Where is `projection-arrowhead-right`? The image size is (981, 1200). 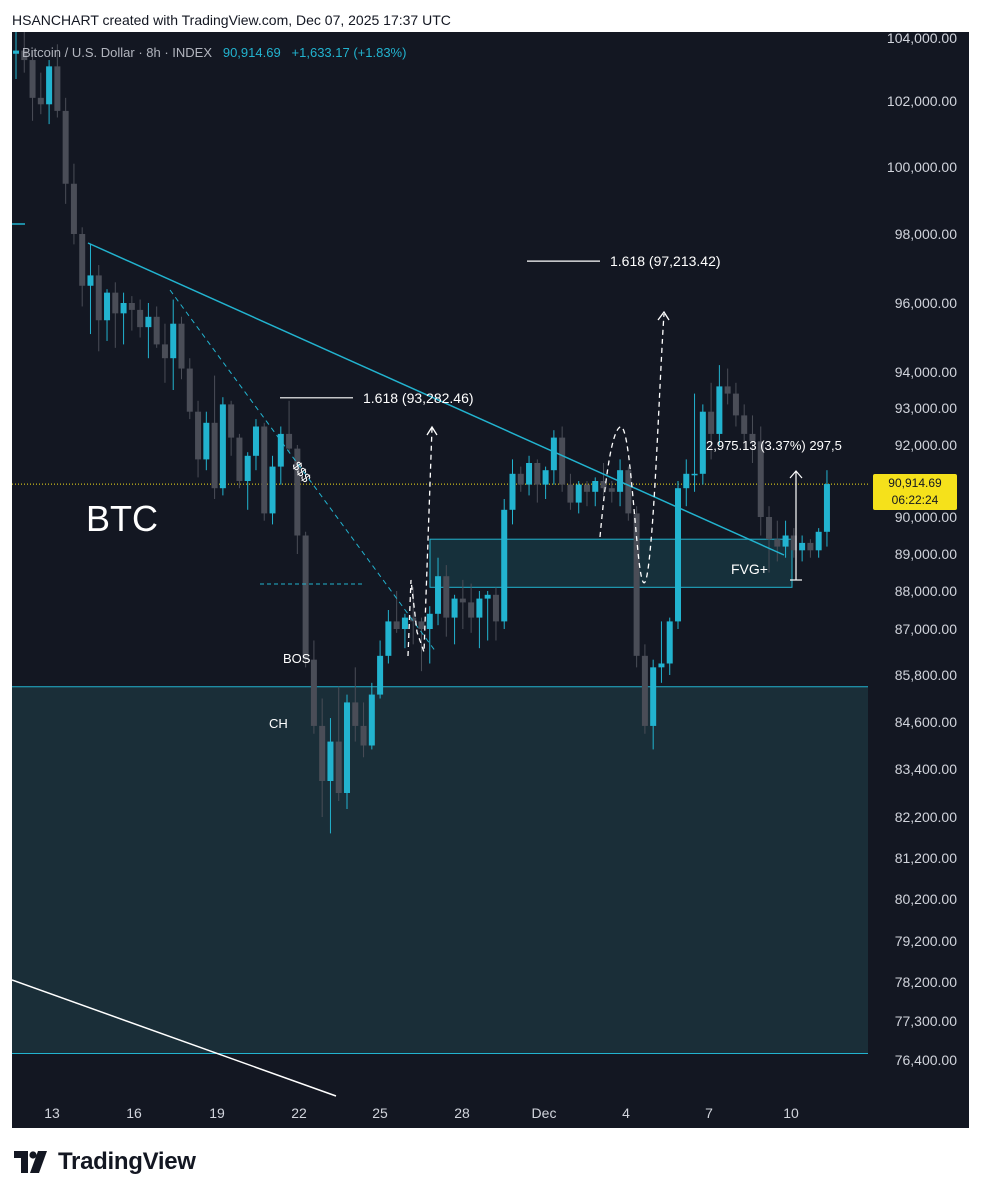 projection-arrowhead-right is located at coordinates (663, 315).